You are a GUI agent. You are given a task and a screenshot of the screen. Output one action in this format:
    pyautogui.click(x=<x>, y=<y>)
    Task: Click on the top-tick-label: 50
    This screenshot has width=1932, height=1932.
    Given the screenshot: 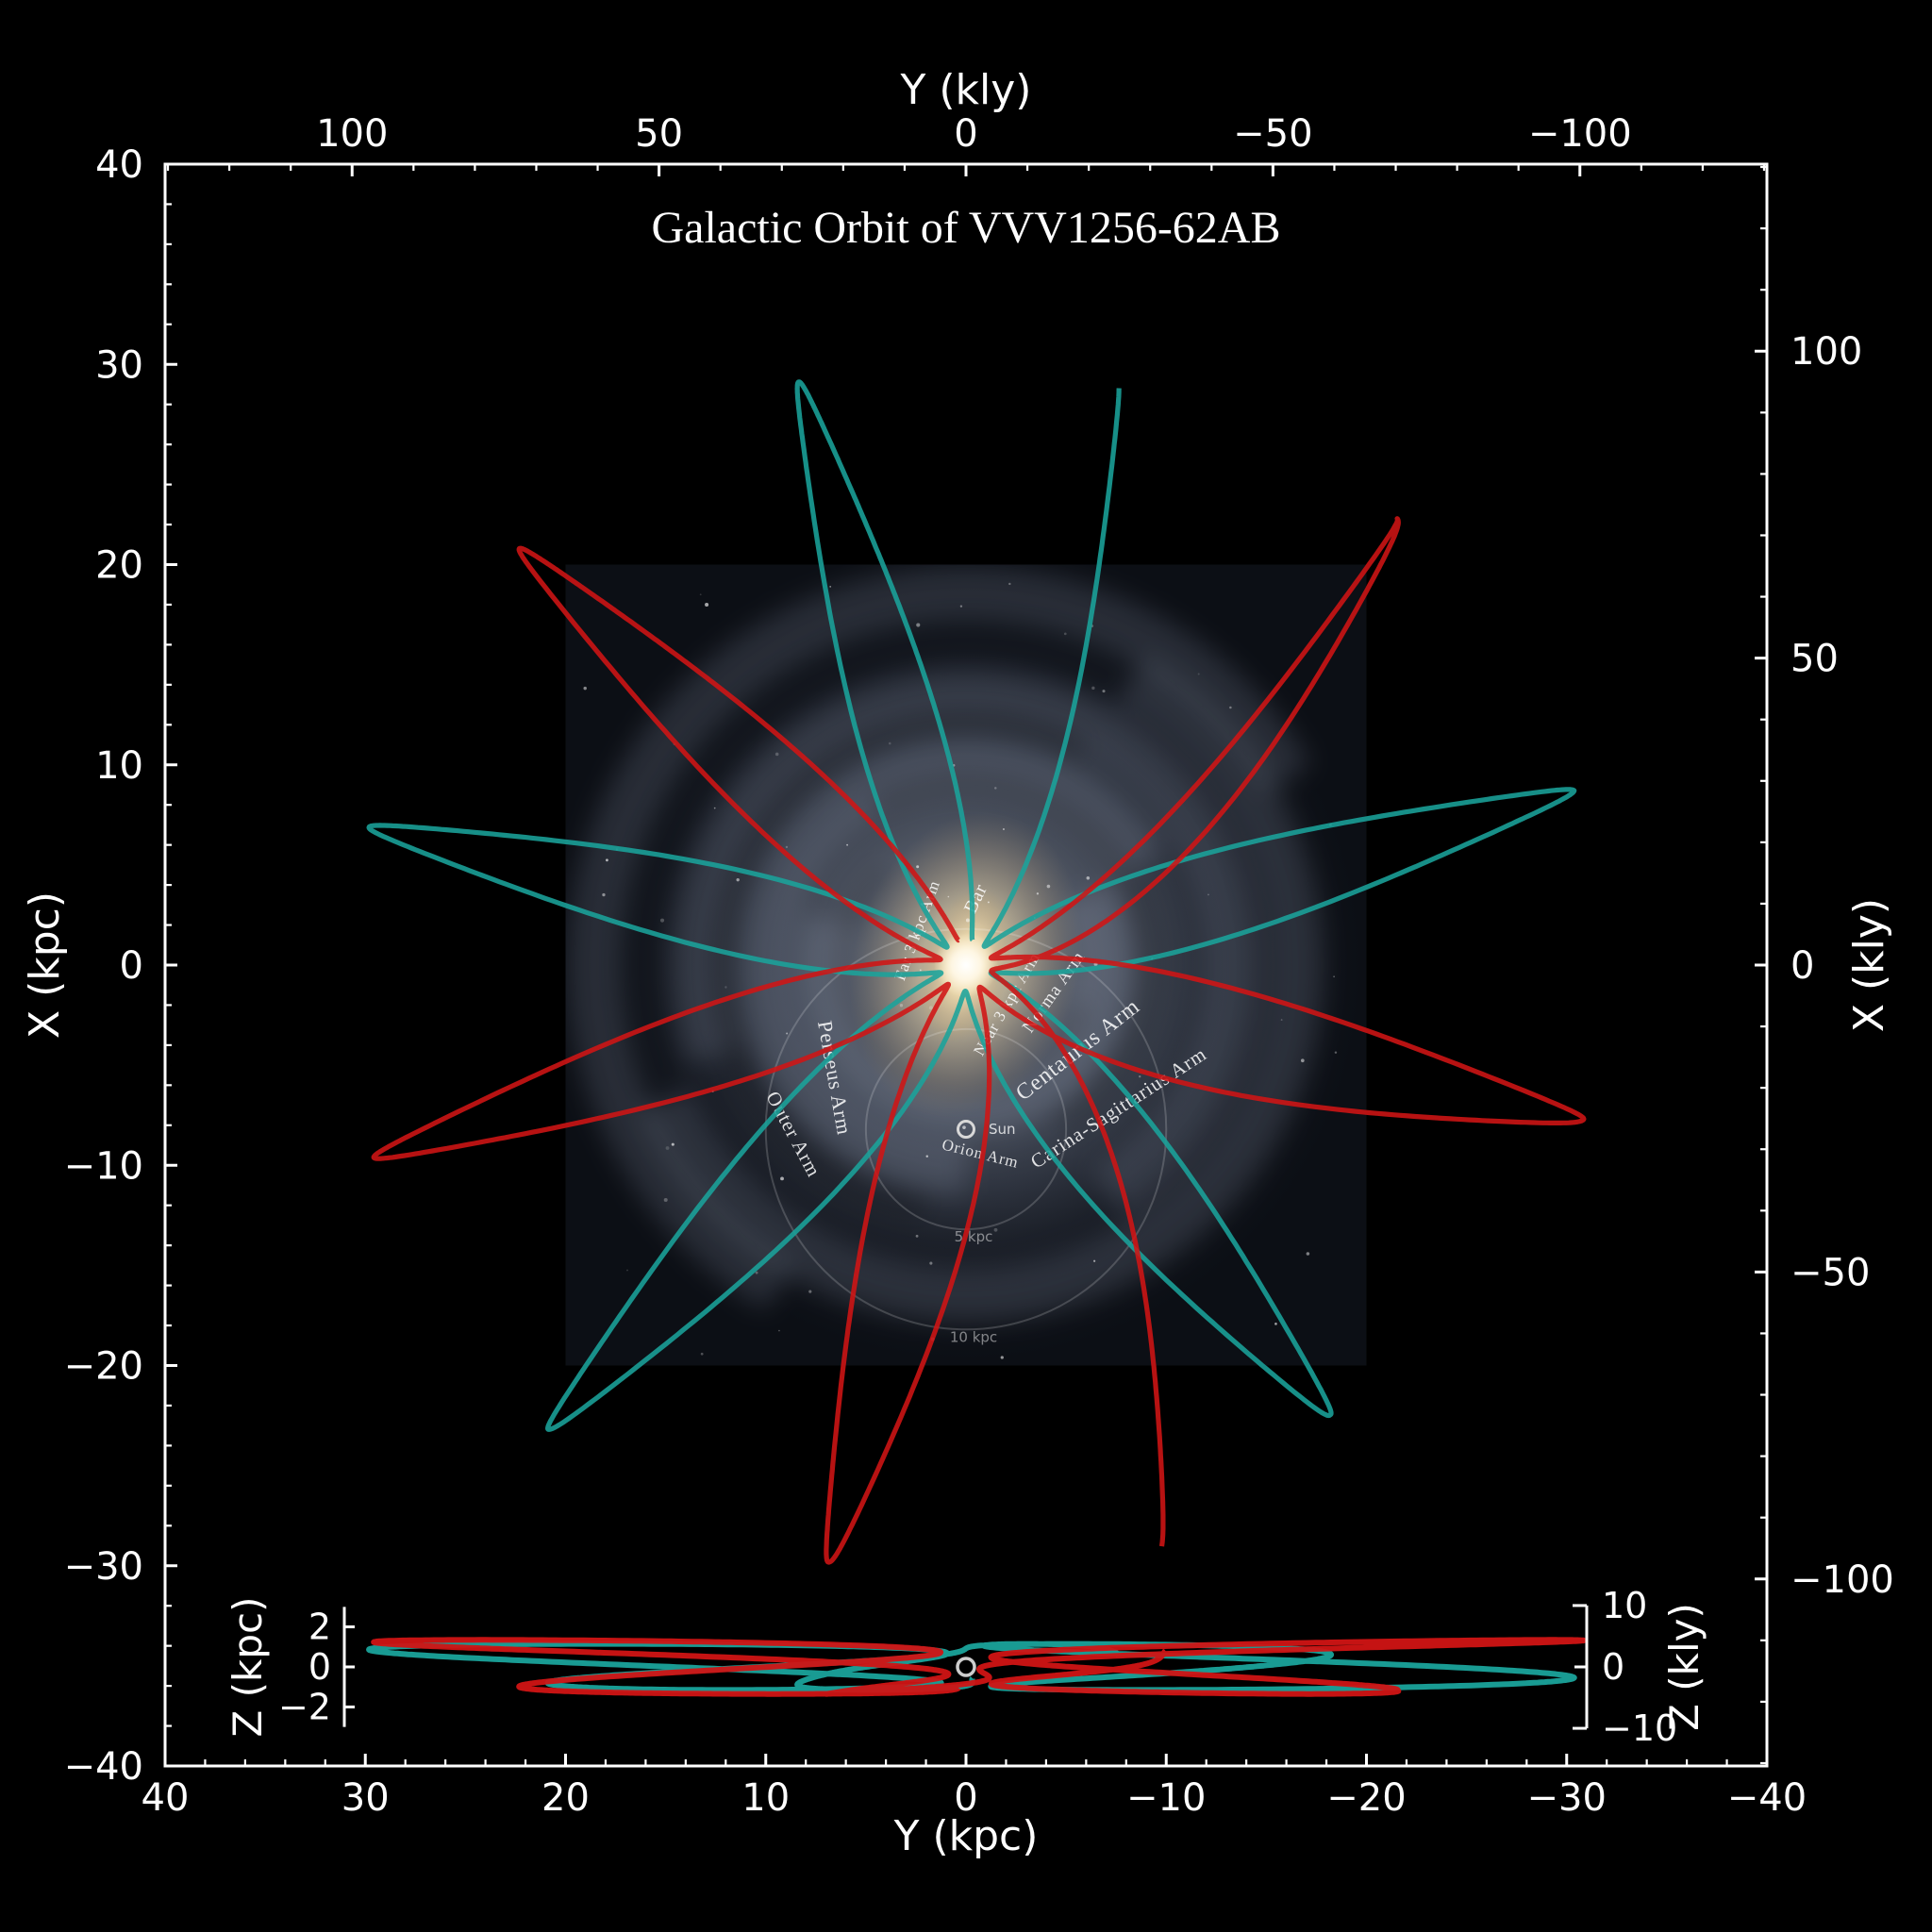 What is the action you would take?
    pyautogui.click(x=659, y=134)
    